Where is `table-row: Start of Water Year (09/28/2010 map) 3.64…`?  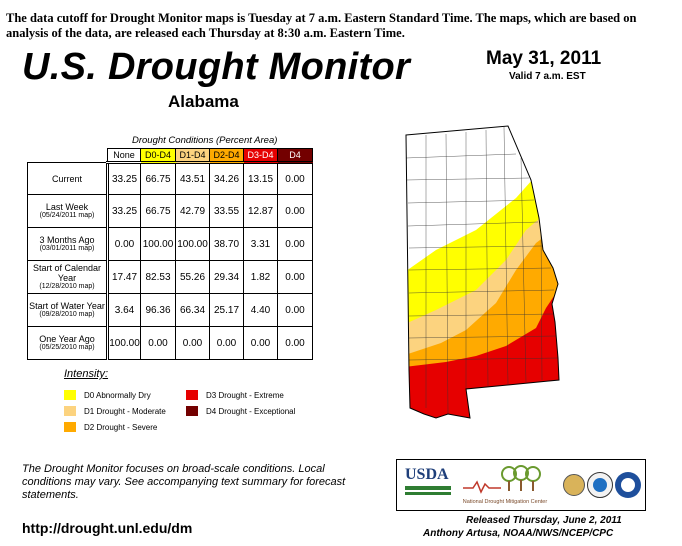 table-row: Start of Water Year (09/28/2010 map) 3.64… is located at coordinates (170, 310).